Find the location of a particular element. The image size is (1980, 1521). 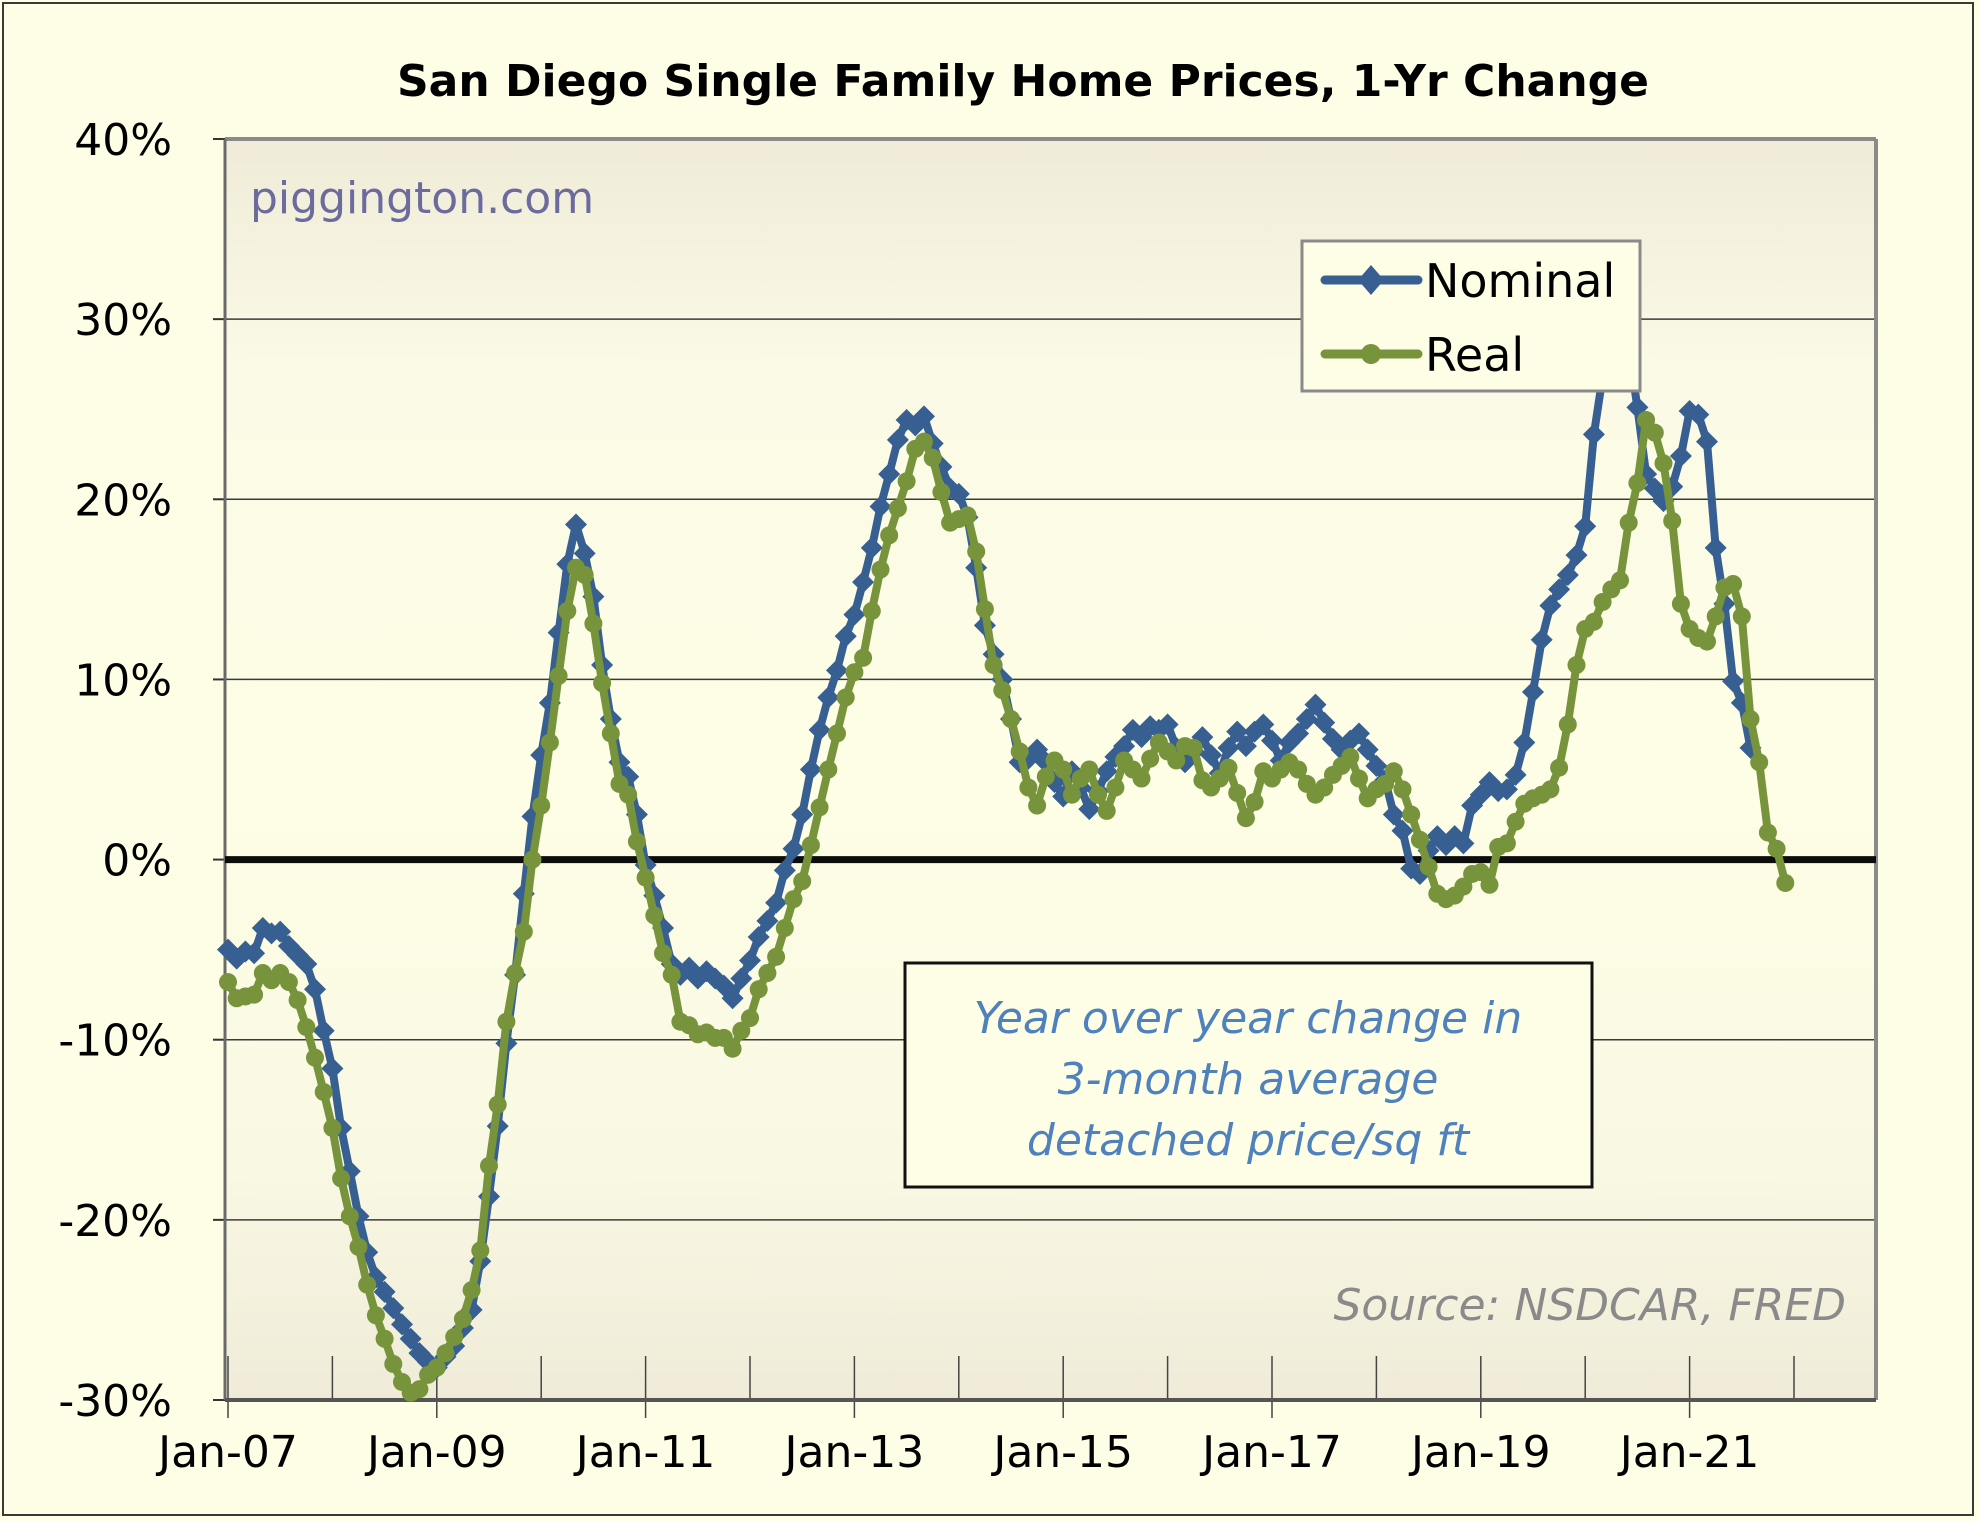

note-line-2: 3-month average is located at coordinates (1248, 1079).